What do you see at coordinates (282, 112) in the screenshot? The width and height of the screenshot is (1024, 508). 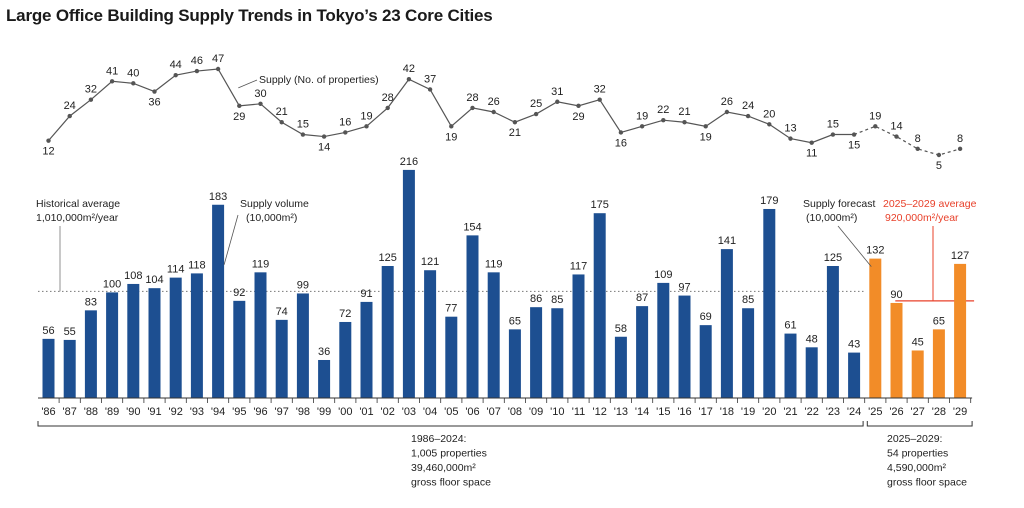 I see `count-label-'97: 21` at bounding box center [282, 112].